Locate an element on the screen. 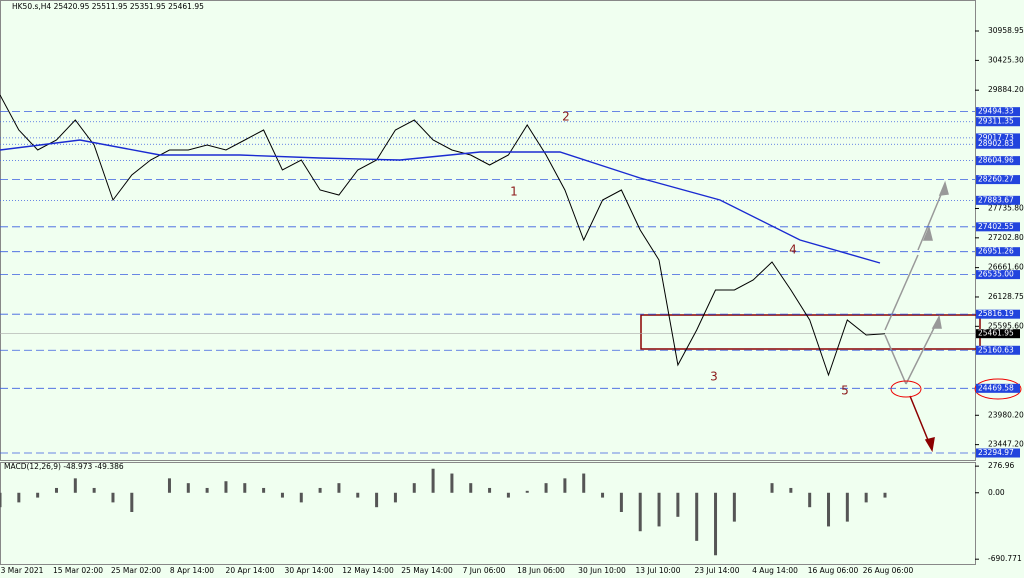 Image resolution: width=1024 pixels, height=578 pixels. projection-arrows is located at coordinates (916, 316).